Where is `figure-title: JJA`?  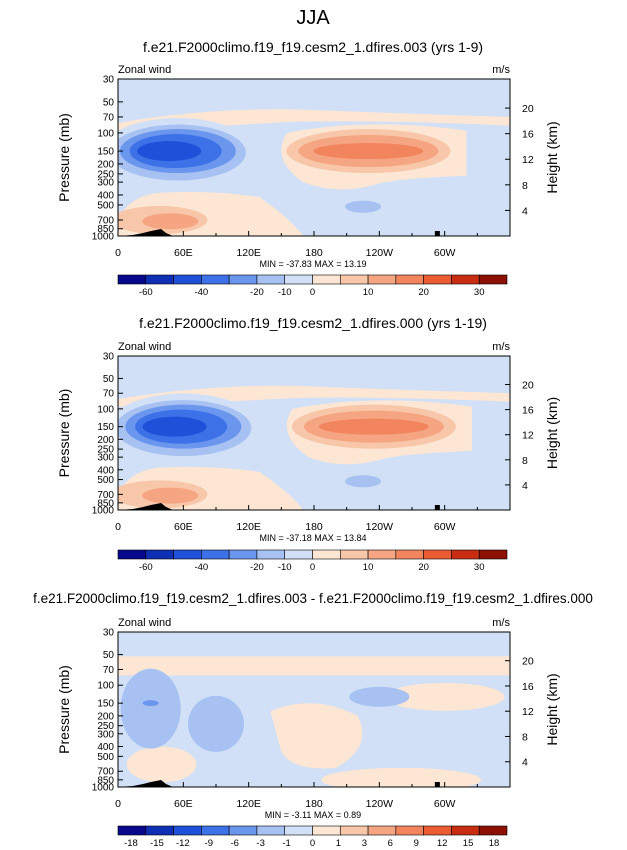
figure-title: JJA is located at coordinates (313, 18).